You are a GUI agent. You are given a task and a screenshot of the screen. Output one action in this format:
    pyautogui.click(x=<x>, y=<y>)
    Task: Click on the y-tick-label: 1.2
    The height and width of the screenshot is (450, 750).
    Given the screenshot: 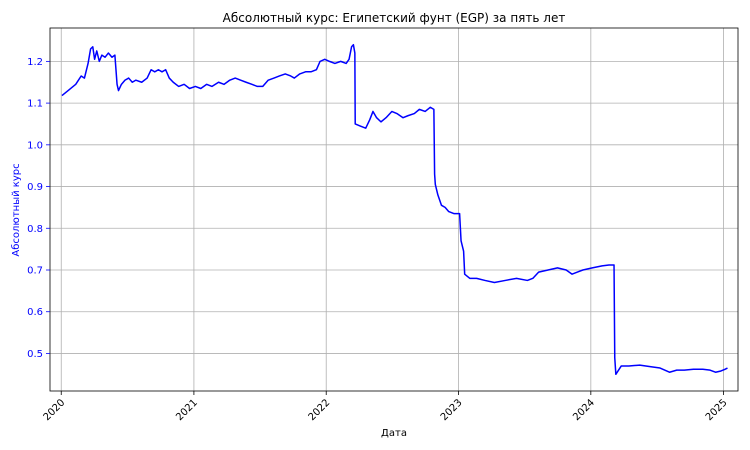 What is the action you would take?
    pyautogui.click(x=35, y=62)
    